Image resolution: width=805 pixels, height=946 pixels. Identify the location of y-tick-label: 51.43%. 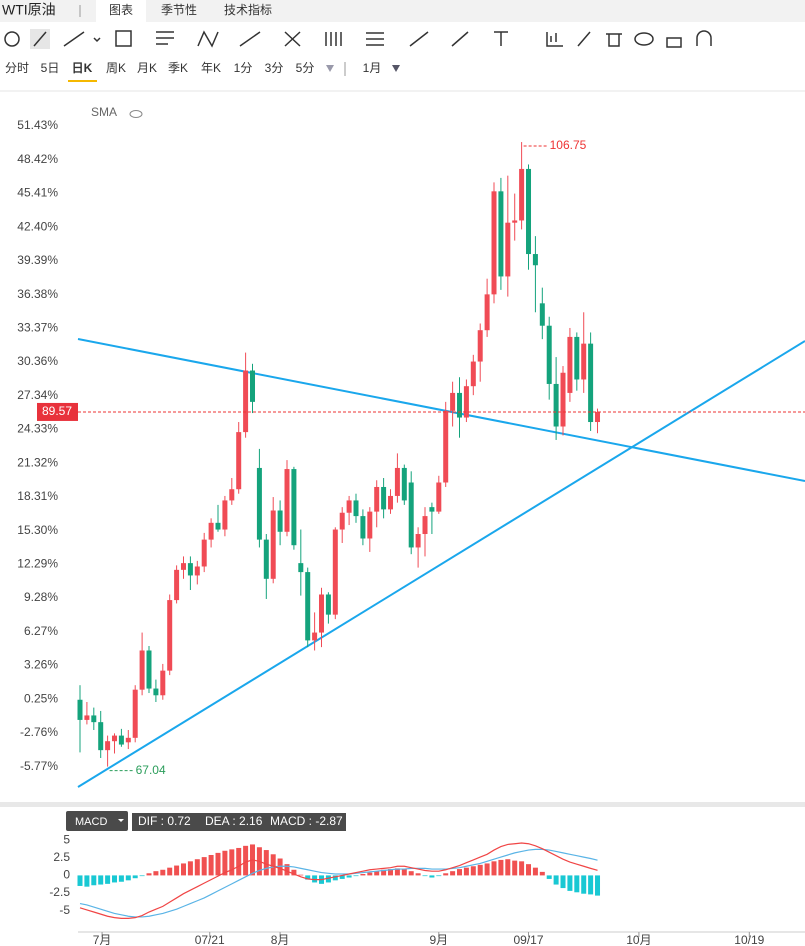
(37, 125).